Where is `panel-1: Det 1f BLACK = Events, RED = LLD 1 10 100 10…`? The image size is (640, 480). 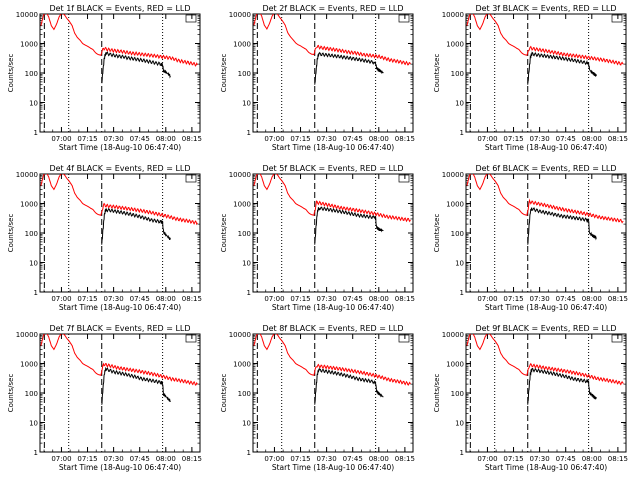 panel-1: Det 1f BLACK = Events, RED = LLD 1 10 100 10… is located at coordinates (104, 78).